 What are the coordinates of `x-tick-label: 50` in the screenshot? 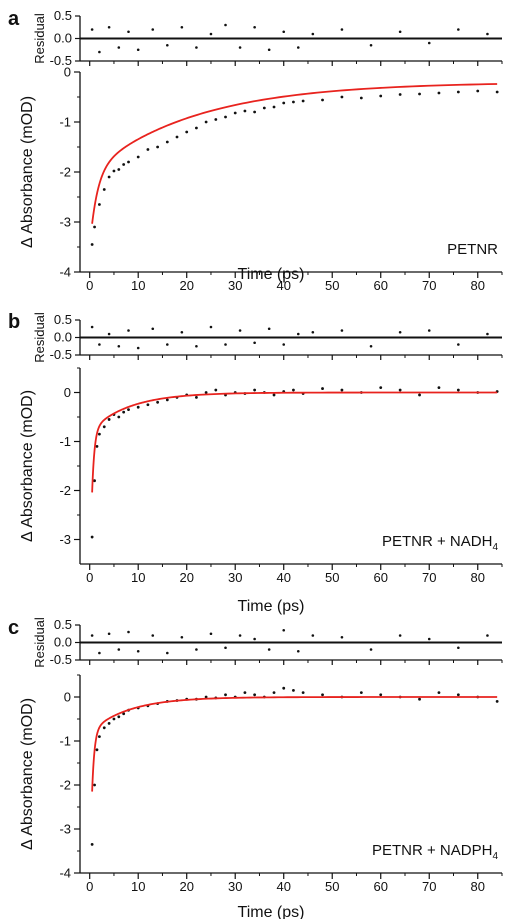 It's located at (332, 577).